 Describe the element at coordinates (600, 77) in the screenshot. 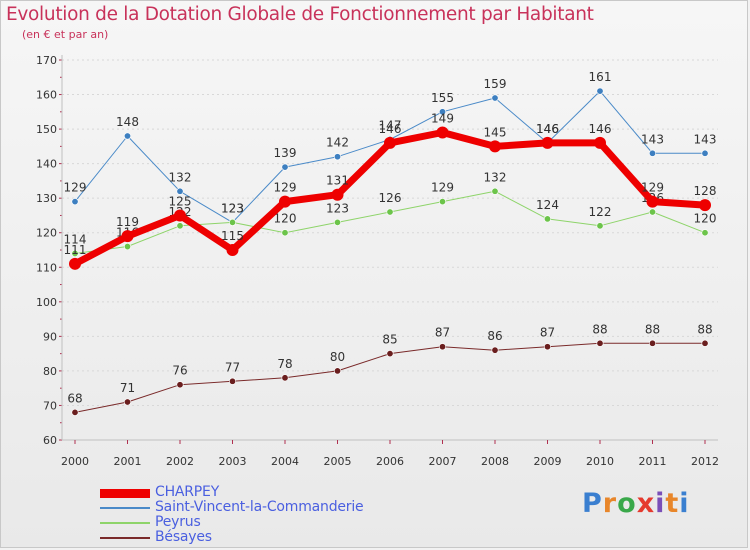

I see `data-label: 161` at that location.